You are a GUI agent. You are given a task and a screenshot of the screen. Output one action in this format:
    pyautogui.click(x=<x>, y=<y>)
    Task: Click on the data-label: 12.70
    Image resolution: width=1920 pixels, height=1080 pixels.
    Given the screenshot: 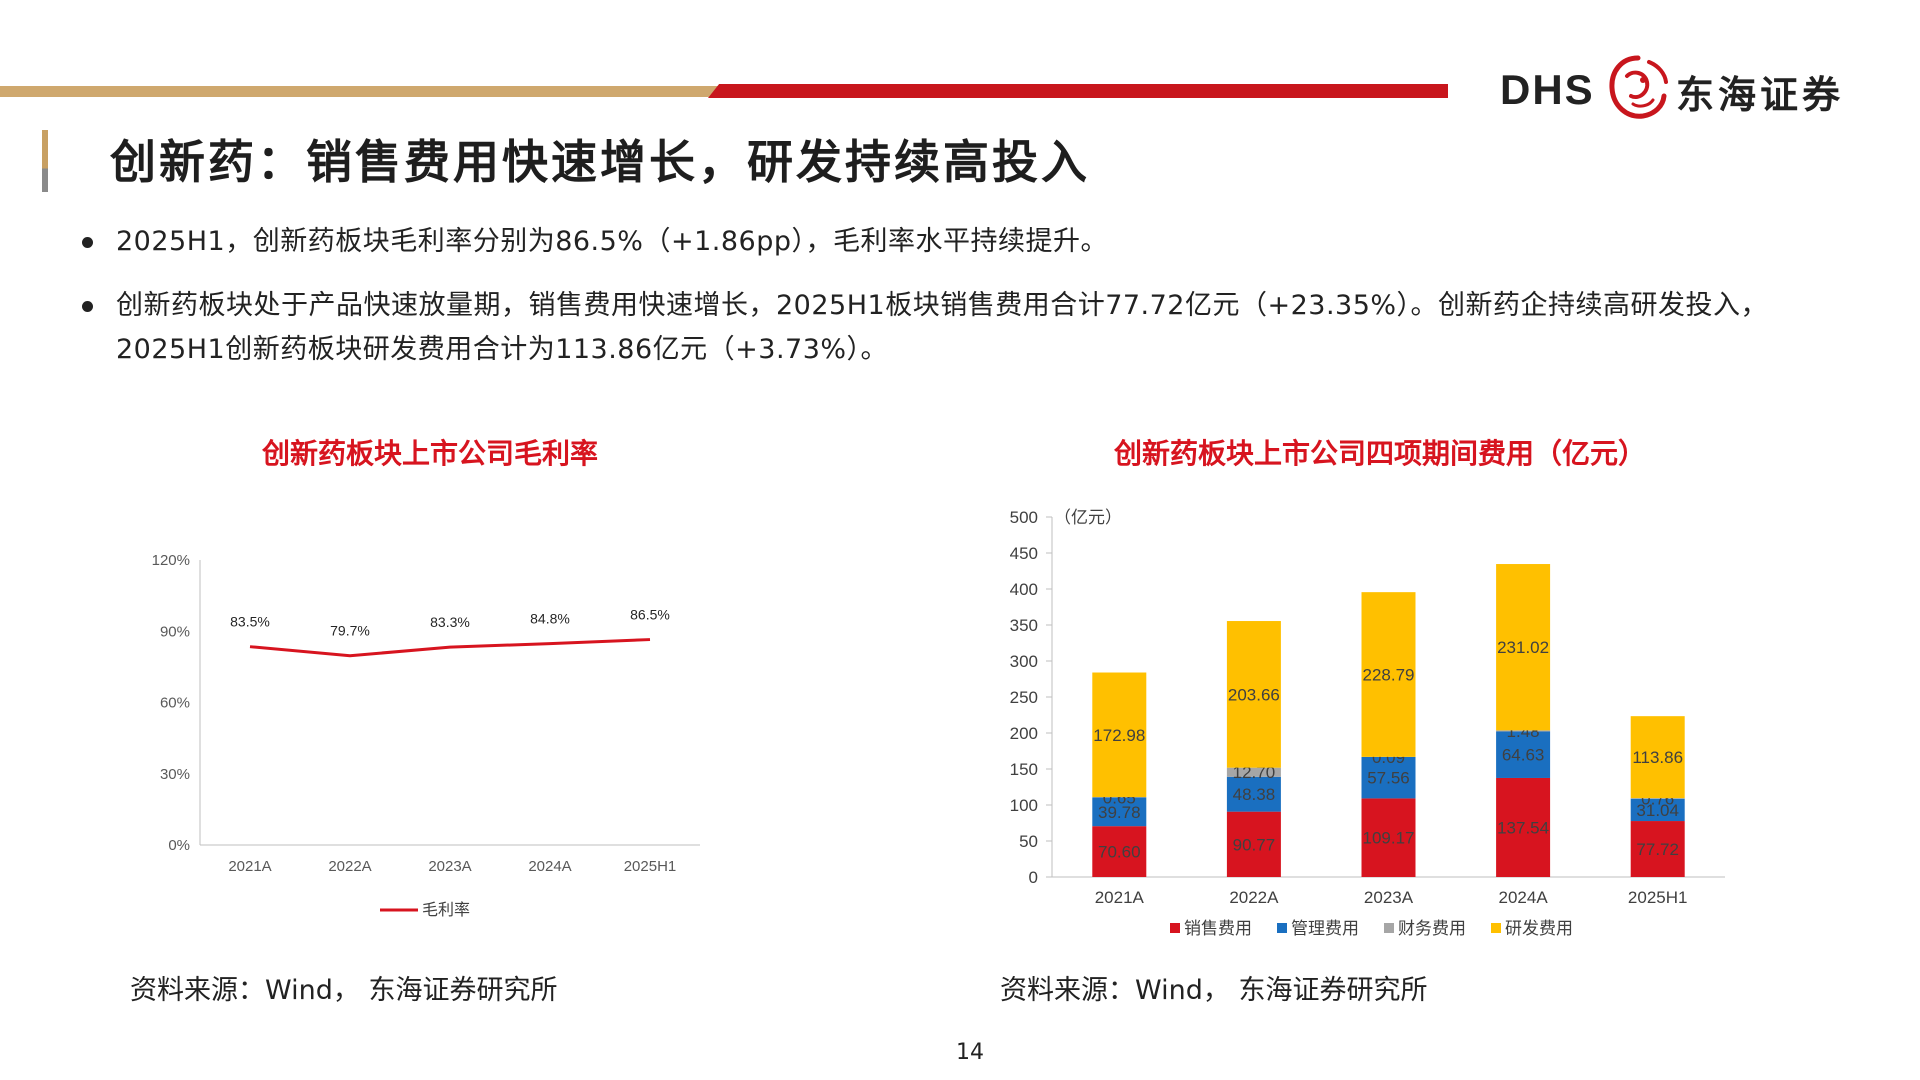 What is the action you would take?
    pyautogui.click(x=1254, y=772)
    